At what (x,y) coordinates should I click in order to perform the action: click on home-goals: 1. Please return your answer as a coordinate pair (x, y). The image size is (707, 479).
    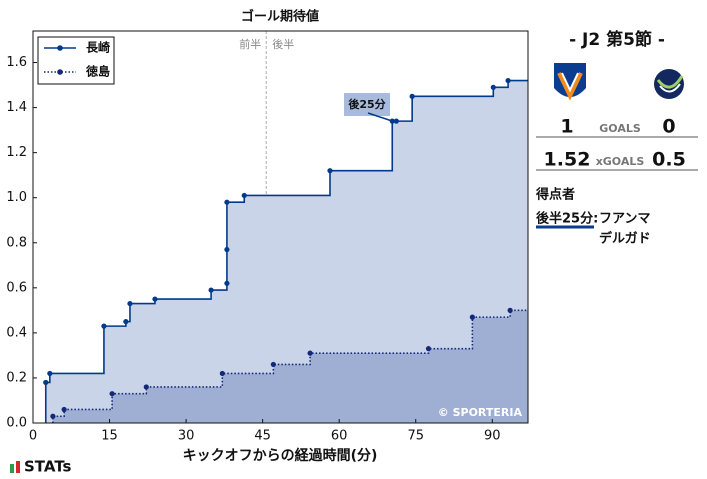
    Looking at the image, I should click on (566, 127).